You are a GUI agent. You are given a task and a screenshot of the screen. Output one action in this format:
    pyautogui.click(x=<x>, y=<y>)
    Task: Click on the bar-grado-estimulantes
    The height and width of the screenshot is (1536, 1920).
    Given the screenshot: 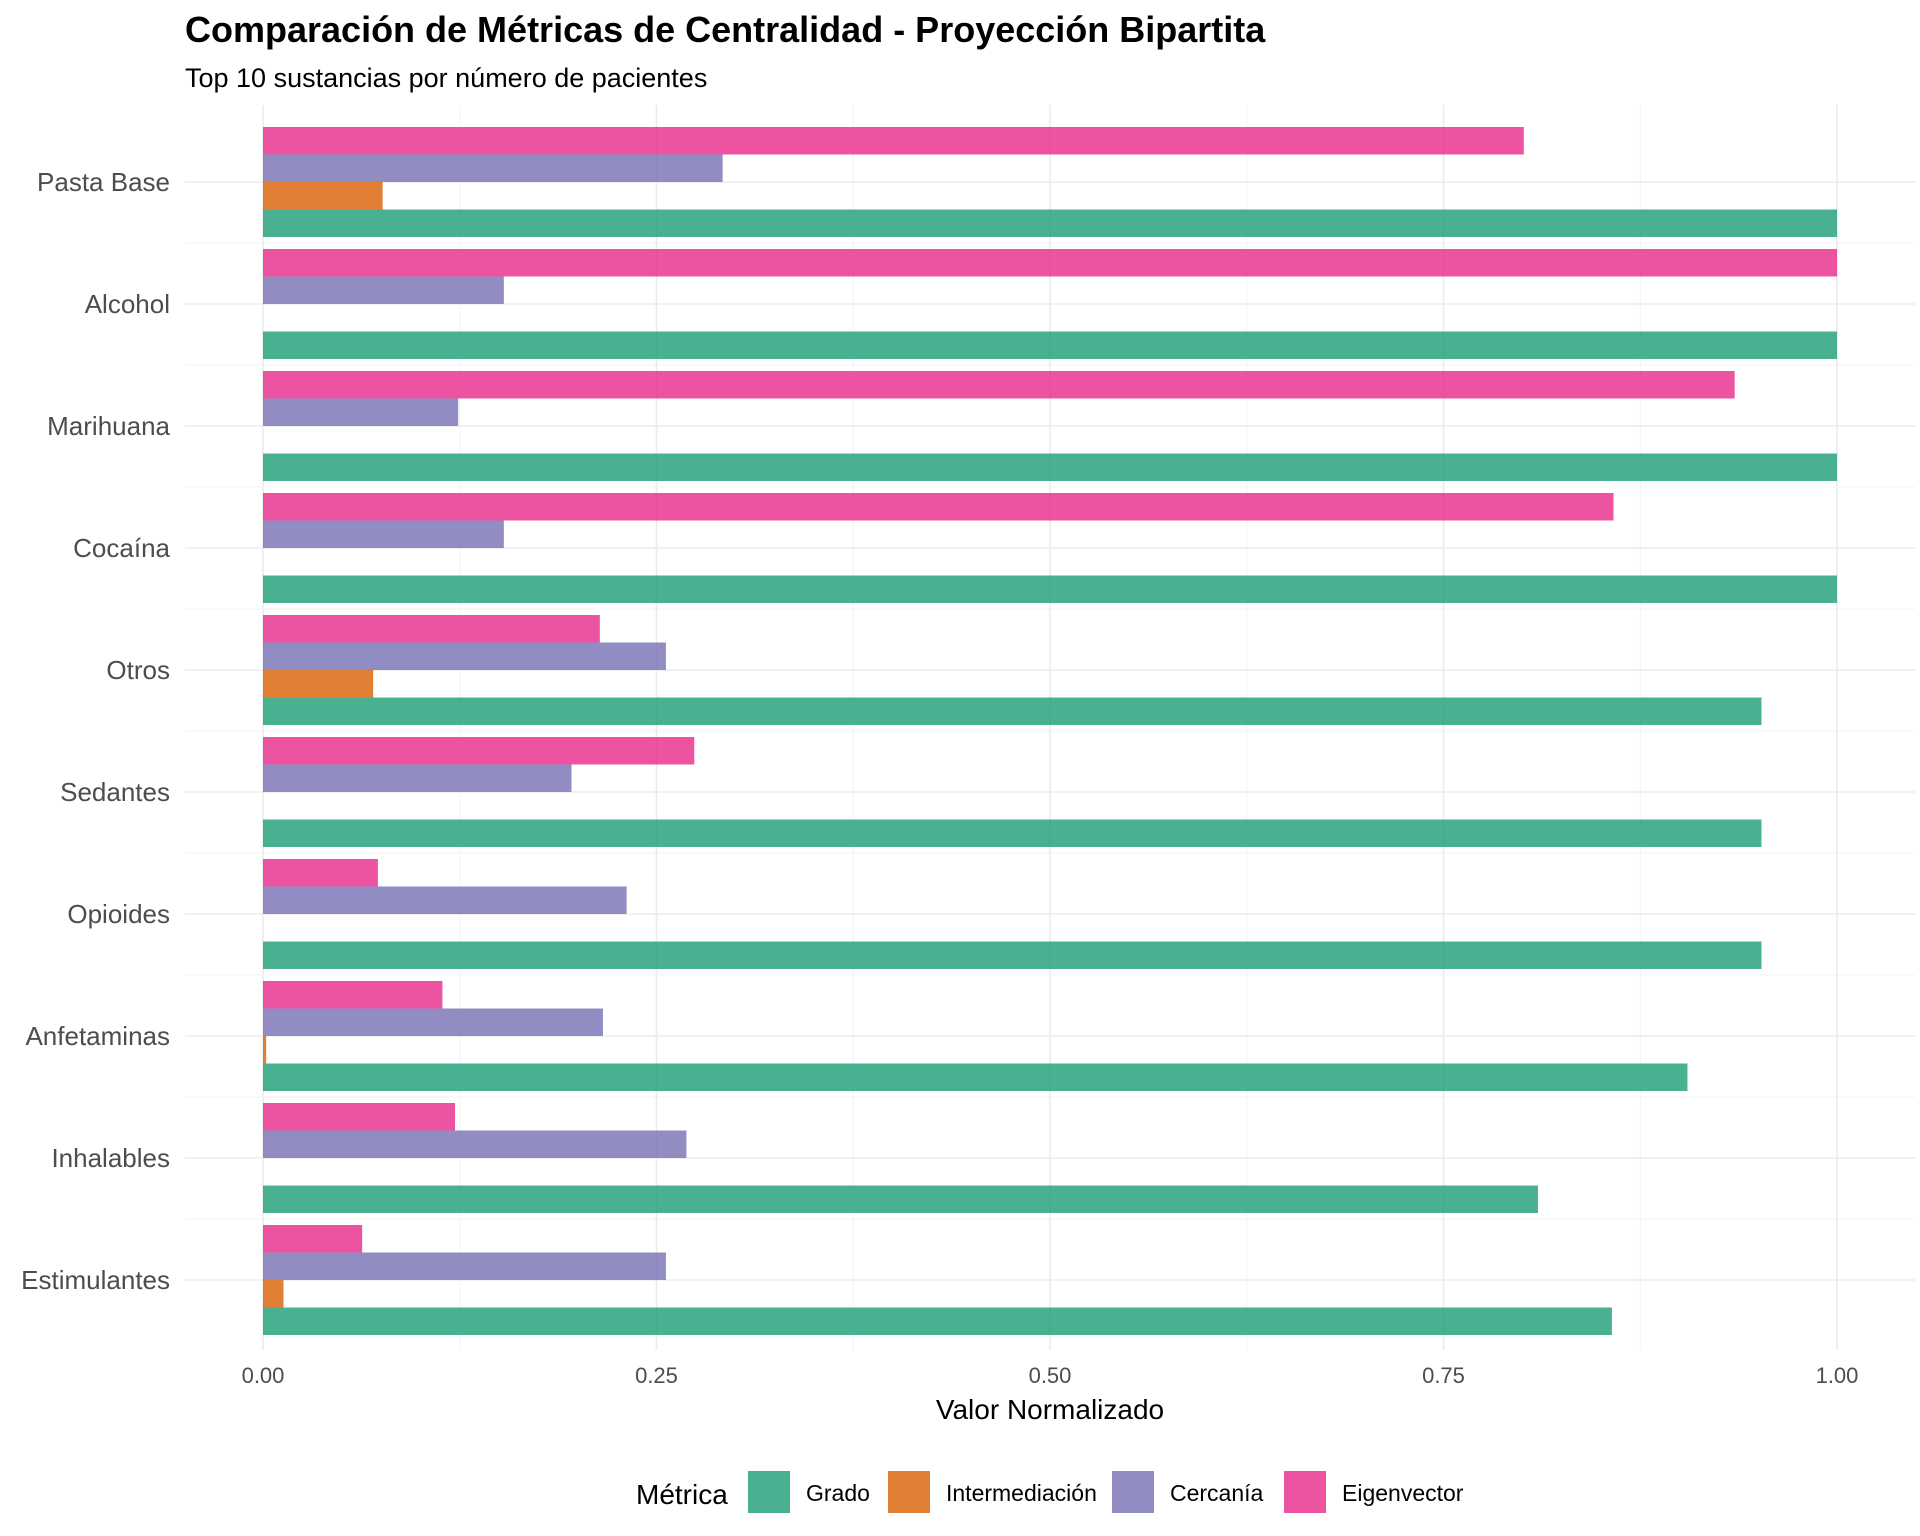 What is the action you would take?
    pyautogui.click(x=937, y=1321)
    